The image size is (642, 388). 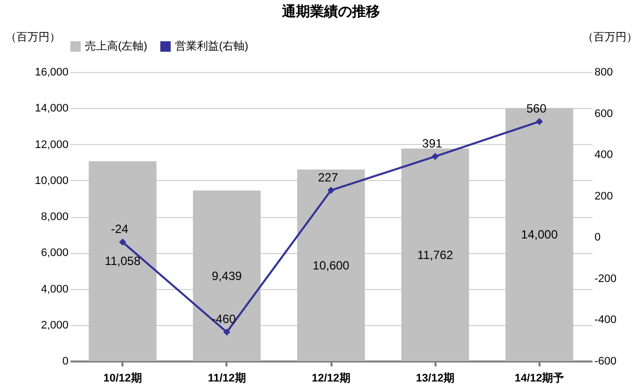 I want to click on data-label: 391, so click(x=432, y=143).